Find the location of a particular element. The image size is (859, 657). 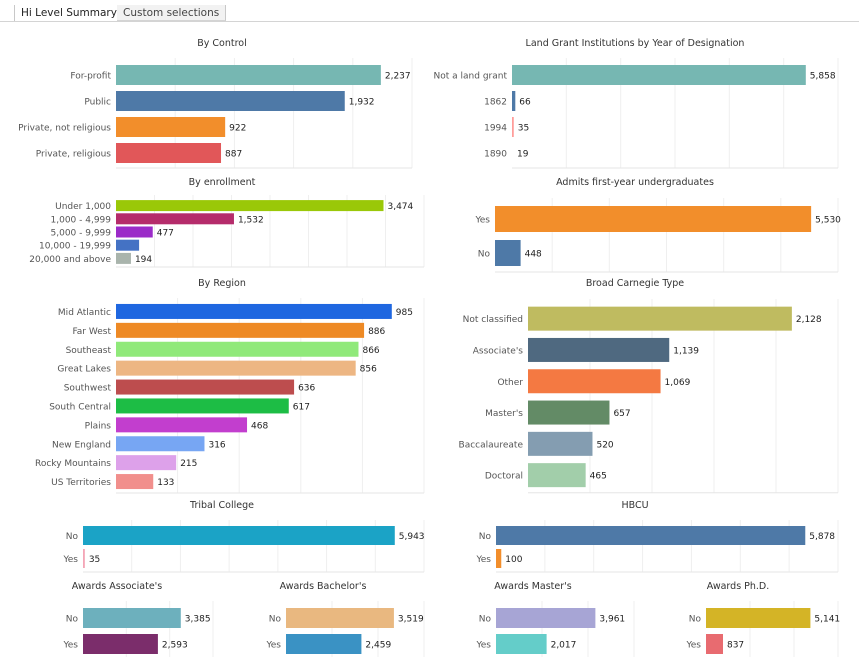

value-label: 856 is located at coordinates (368, 370).